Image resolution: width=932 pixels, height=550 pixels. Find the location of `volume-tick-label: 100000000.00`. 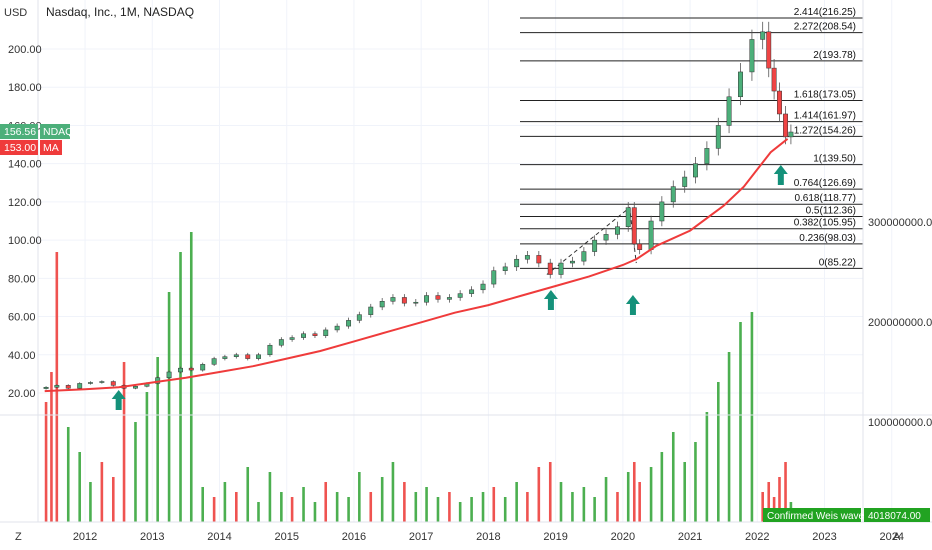

volume-tick-label: 100000000.00 is located at coordinates (900, 423).